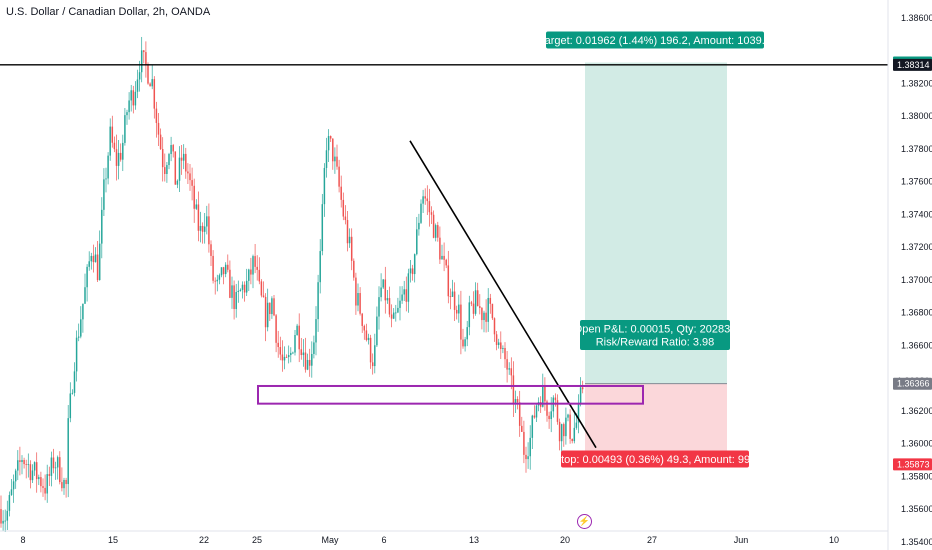  I want to click on y-tick-label: 1.38000, so click(916, 116).